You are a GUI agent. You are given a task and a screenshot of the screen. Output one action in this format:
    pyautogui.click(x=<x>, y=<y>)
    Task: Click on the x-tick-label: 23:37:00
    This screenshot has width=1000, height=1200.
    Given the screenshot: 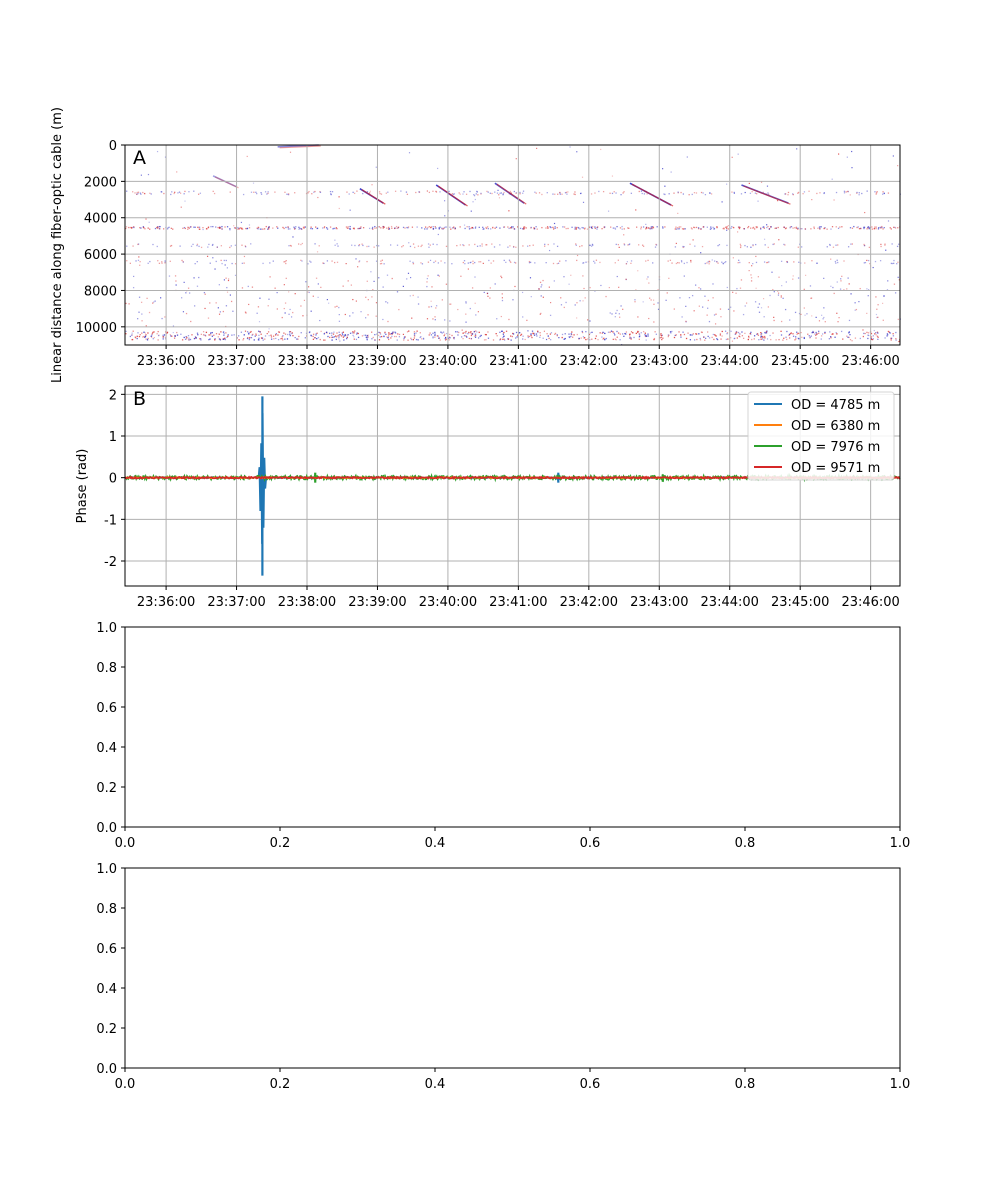 What is the action you would take?
    pyautogui.click(x=236, y=361)
    